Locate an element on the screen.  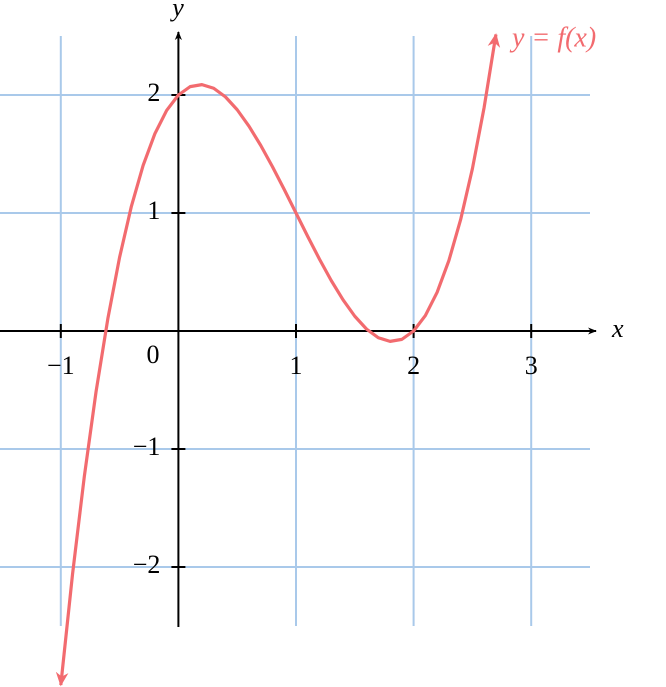
x-tick-label: −1 is located at coordinates (61, 365).